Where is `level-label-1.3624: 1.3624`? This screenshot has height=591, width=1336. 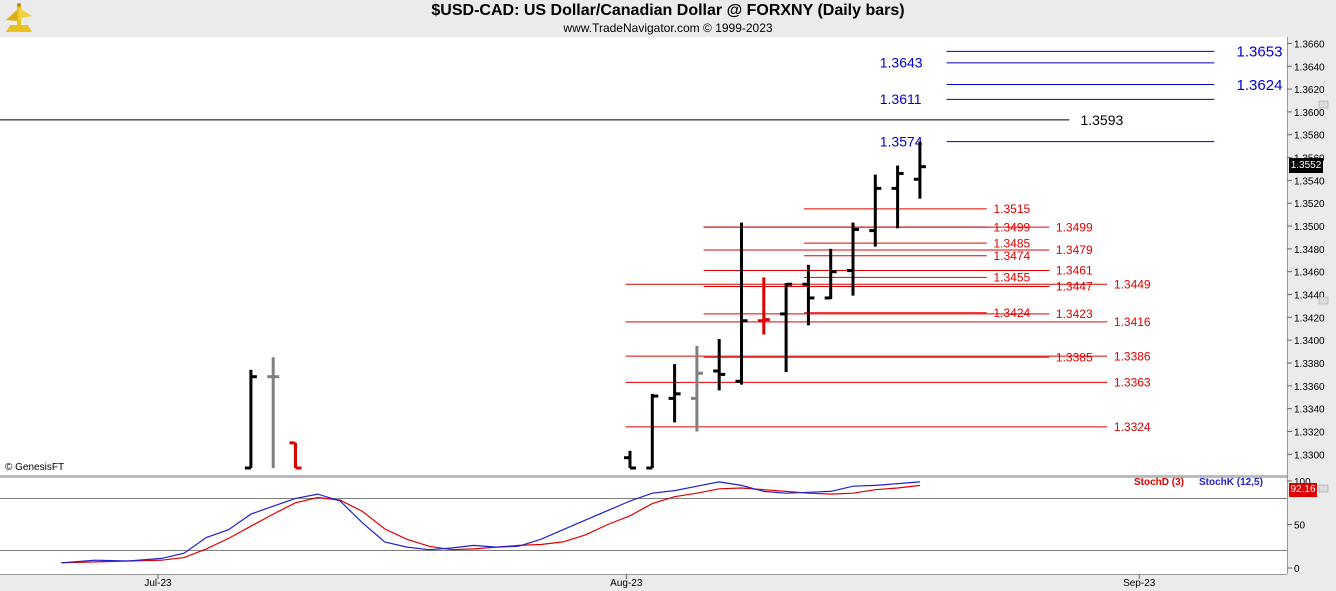
level-label-1.3624: 1.3624 is located at coordinates (1260, 85).